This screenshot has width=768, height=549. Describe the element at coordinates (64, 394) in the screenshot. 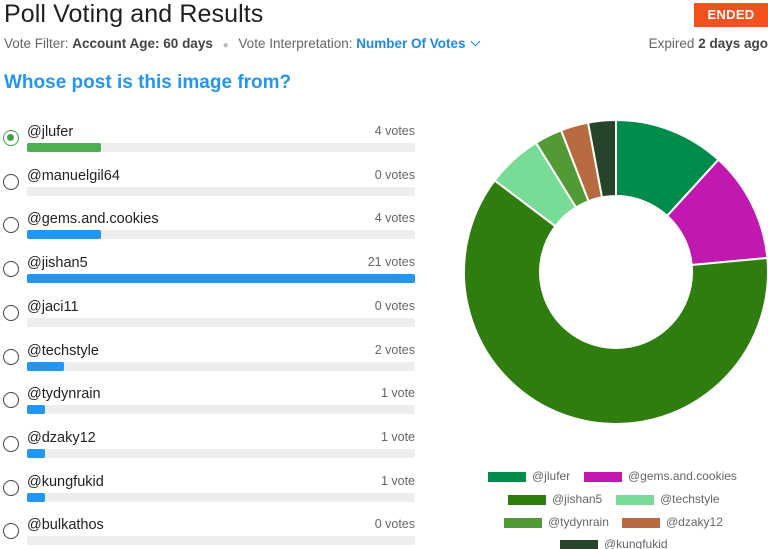

I see `poll-option-label: @tydynrain` at that location.